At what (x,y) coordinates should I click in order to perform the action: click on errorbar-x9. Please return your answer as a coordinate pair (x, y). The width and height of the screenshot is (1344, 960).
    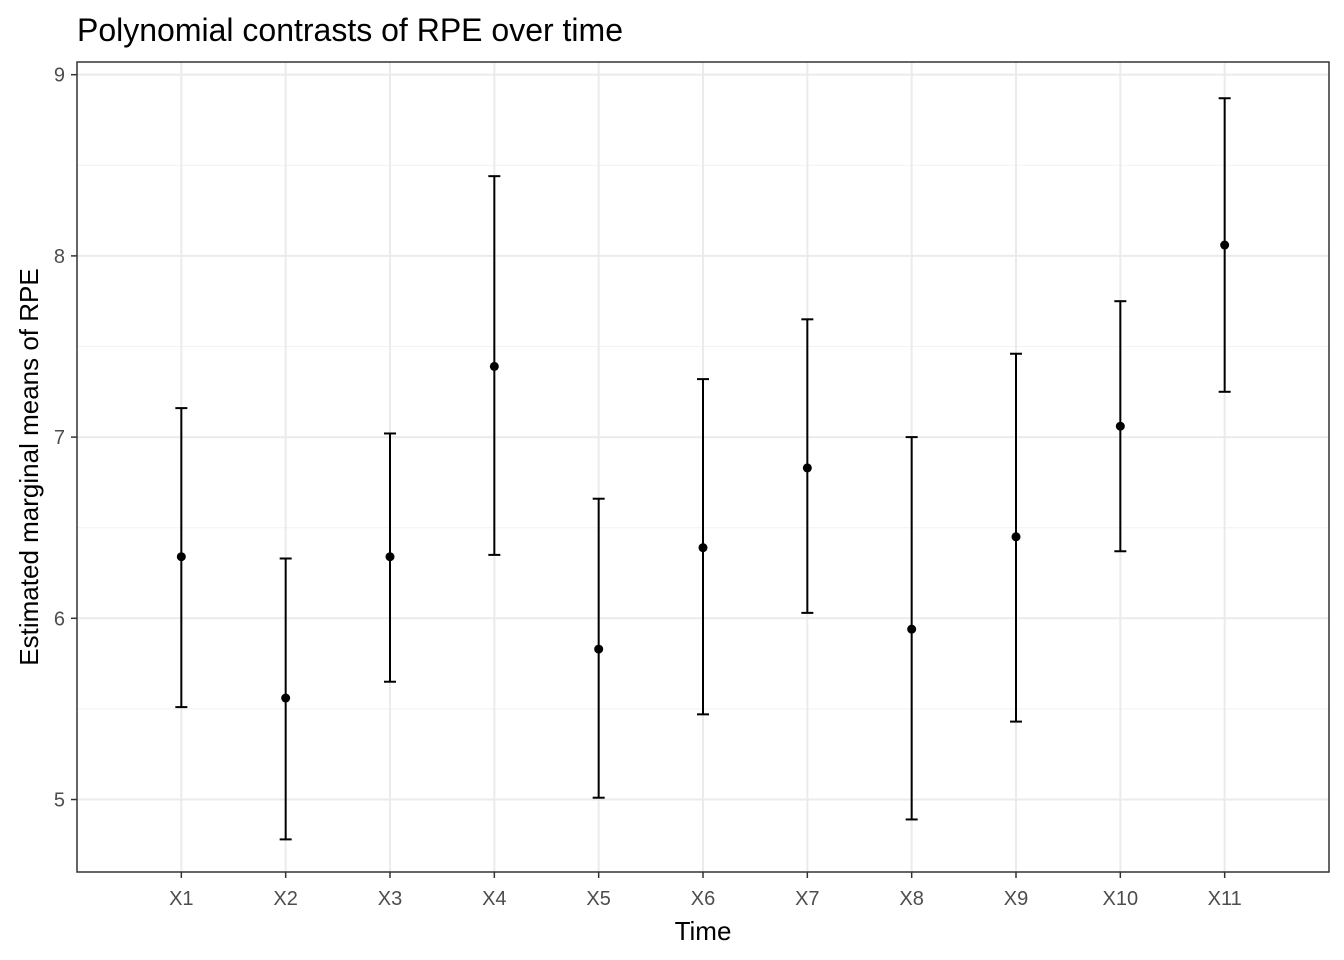
    Looking at the image, I should click on (1016, 537).